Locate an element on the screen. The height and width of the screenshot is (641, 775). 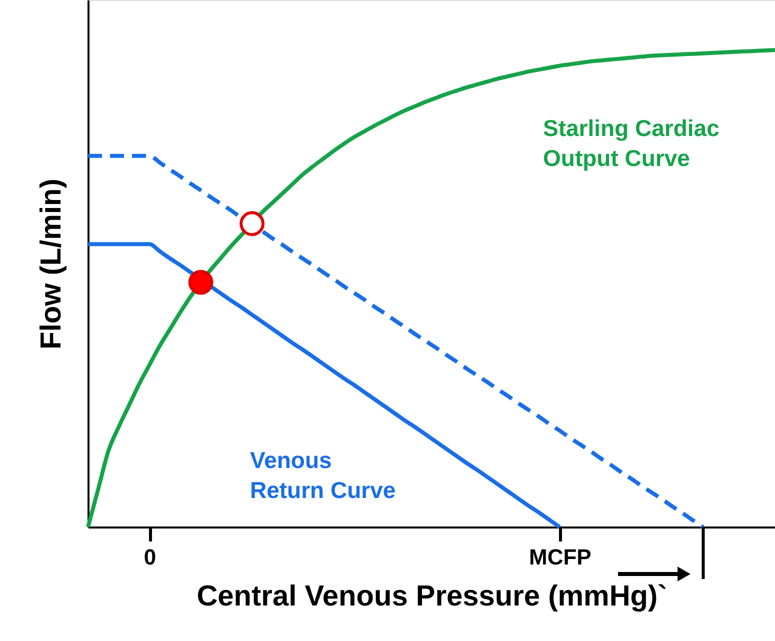
x-tick-label: MCFP is located at coordinates (560, 557).